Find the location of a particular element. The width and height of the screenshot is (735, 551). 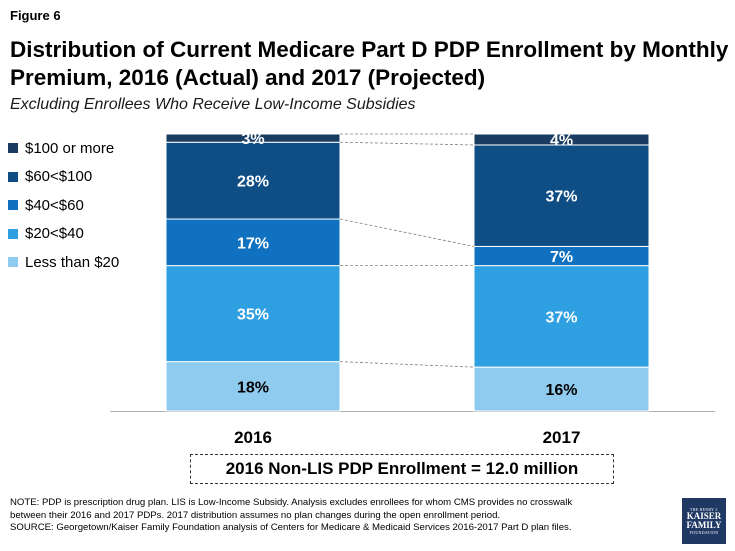

legend-item-less-than-20: Less than $20 is located at coordinates (63, 262).